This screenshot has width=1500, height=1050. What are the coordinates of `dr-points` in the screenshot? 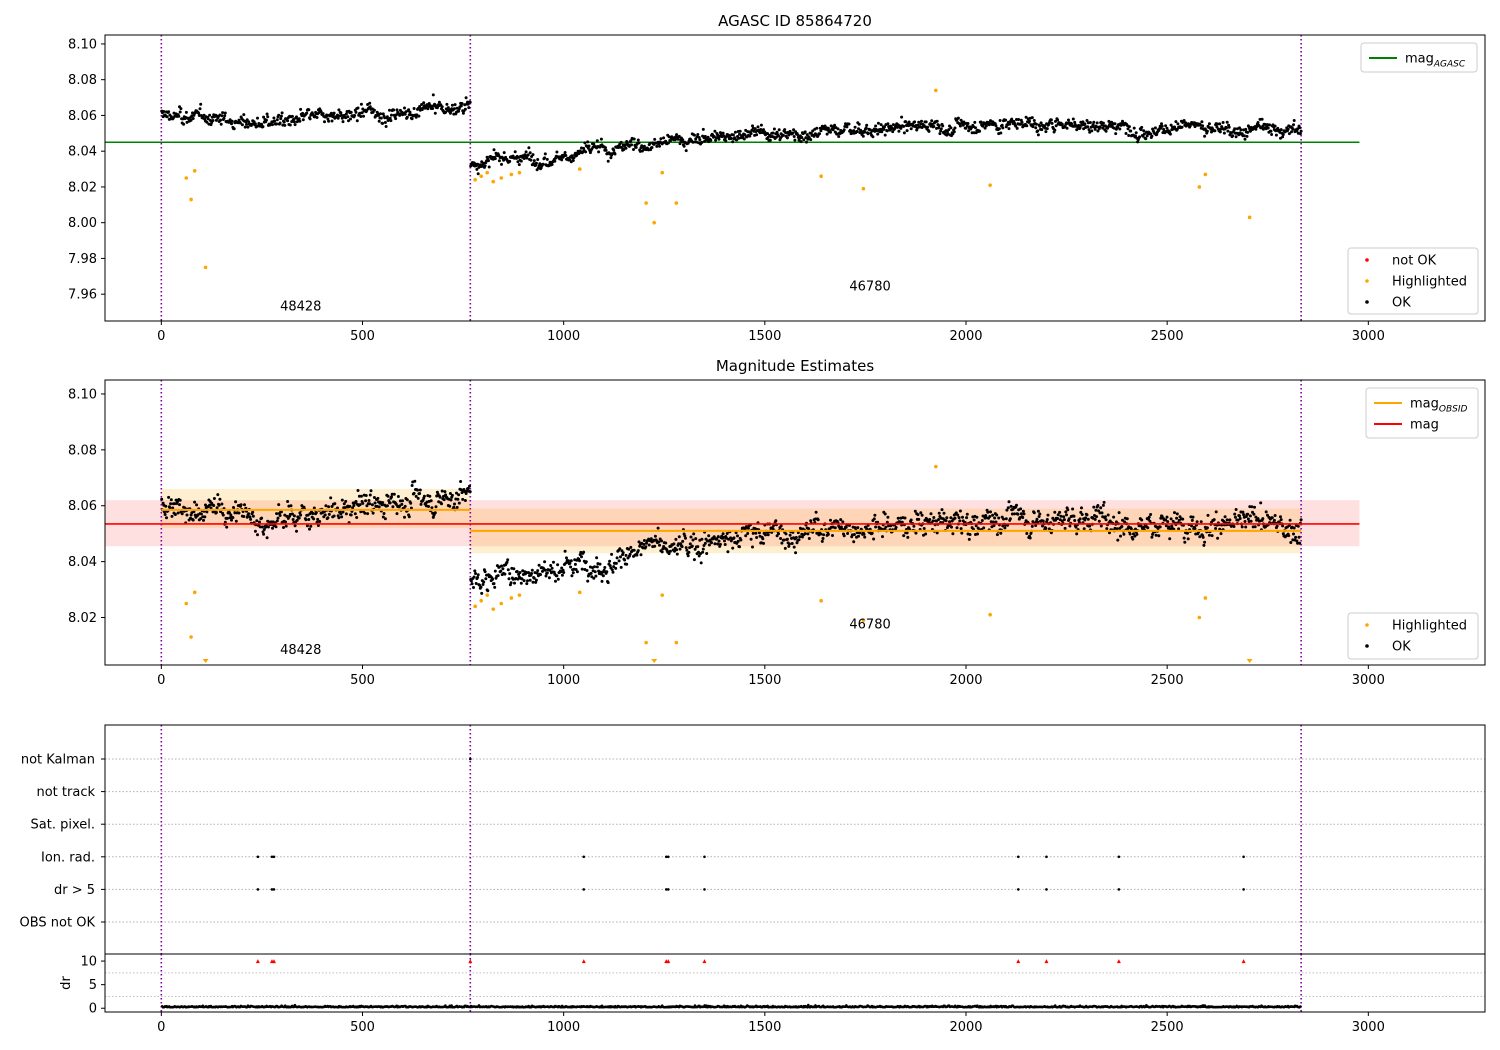 It's located at (731, 1006).